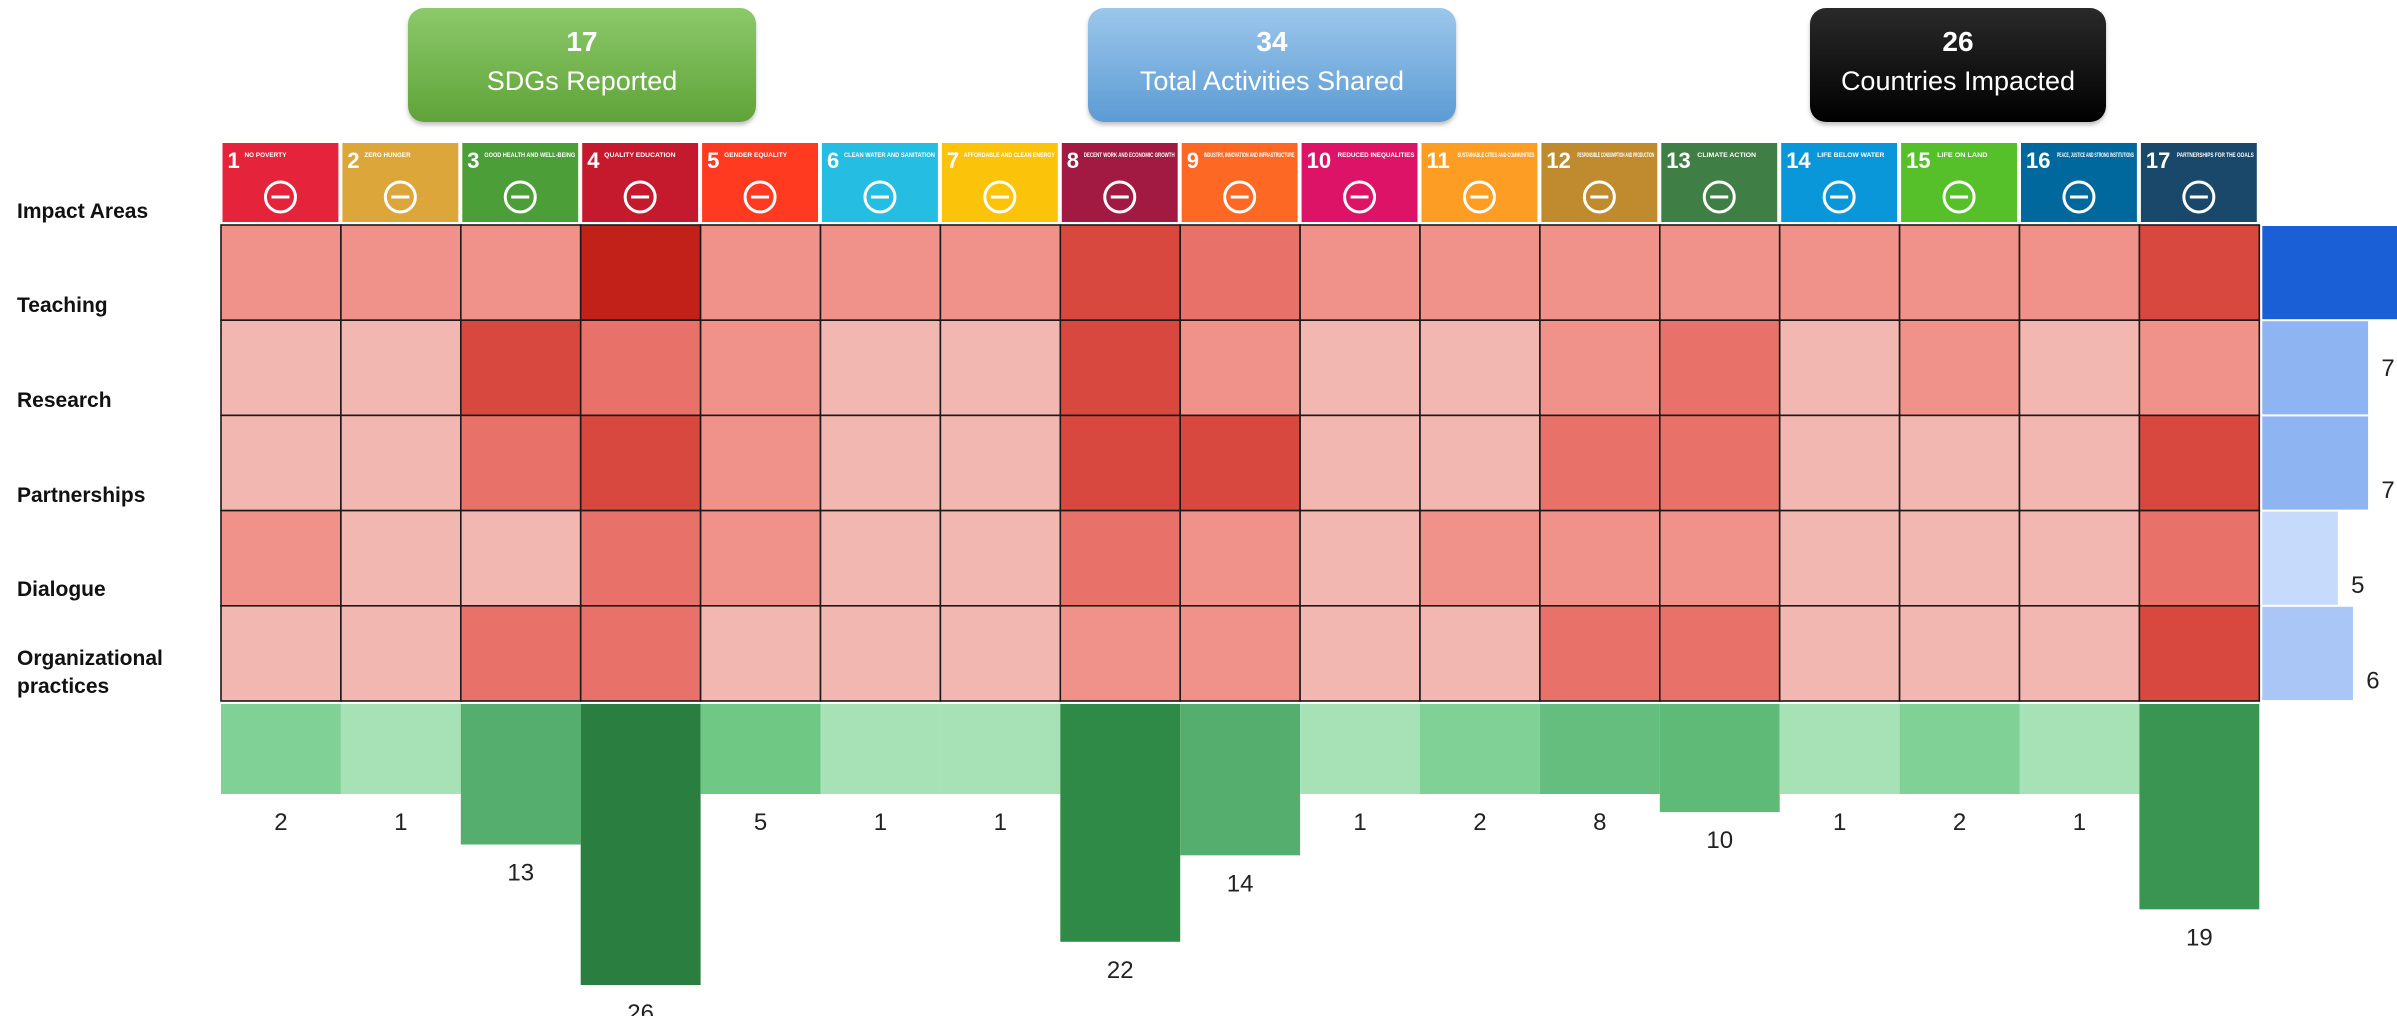  Describe the element at coordinates (833, 160) in the screenshot. I see `sdg-tile-number: 6` at that location.